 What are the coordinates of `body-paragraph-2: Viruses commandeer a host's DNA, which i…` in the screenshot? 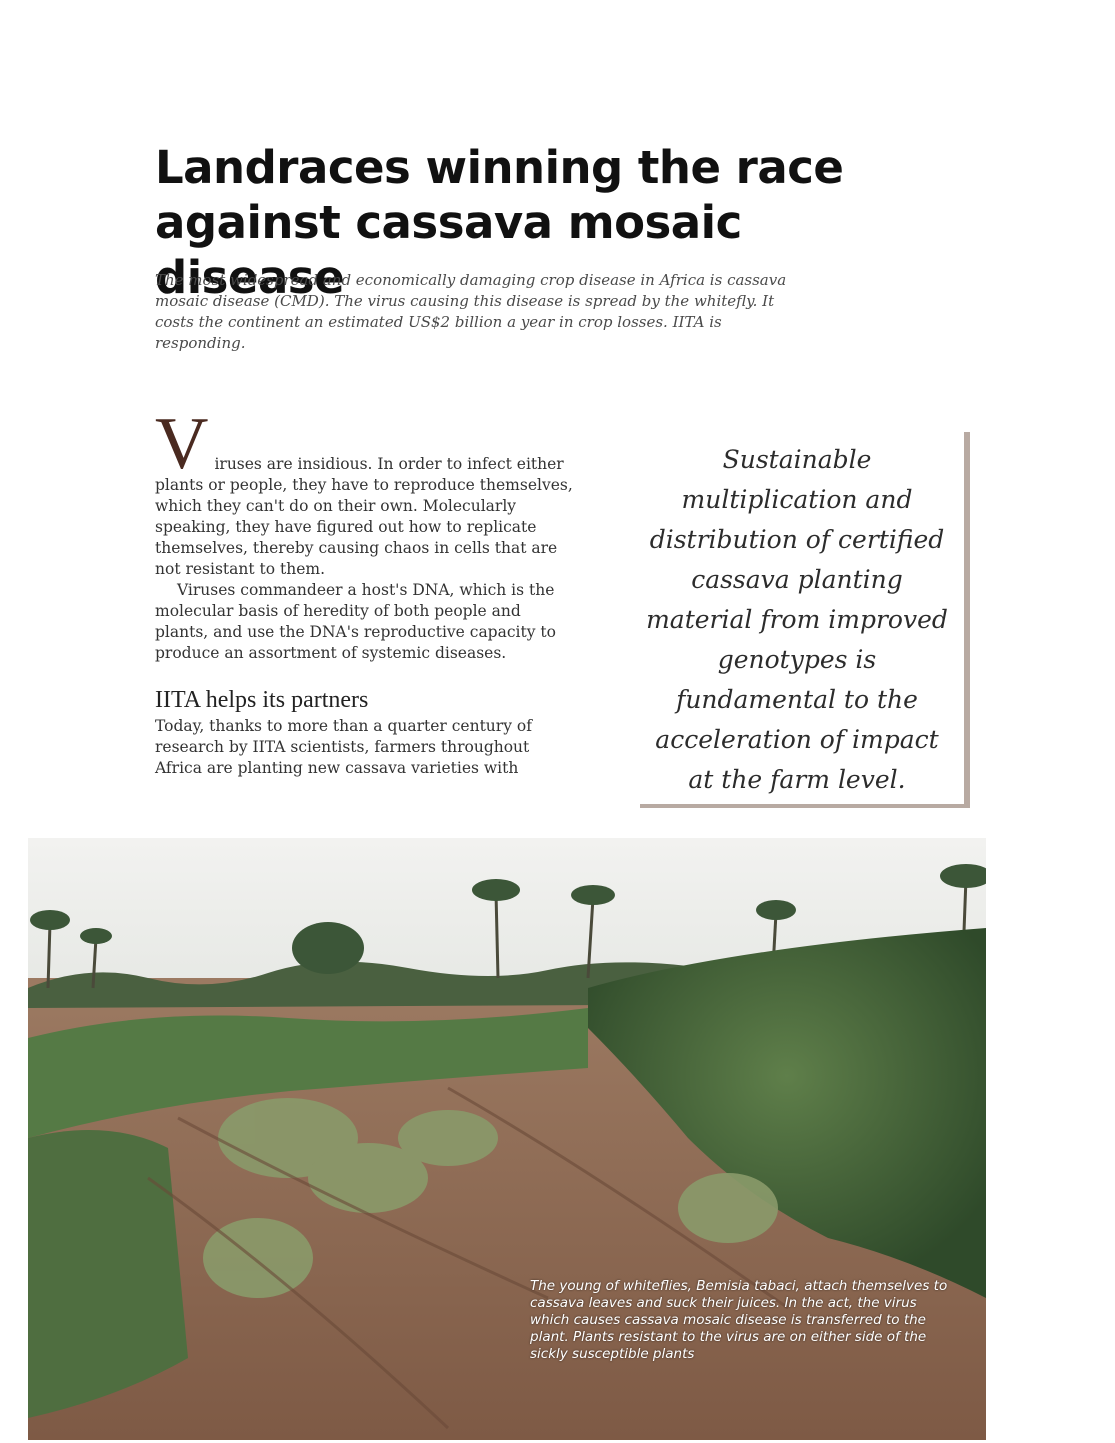 It's located at (355, 621).